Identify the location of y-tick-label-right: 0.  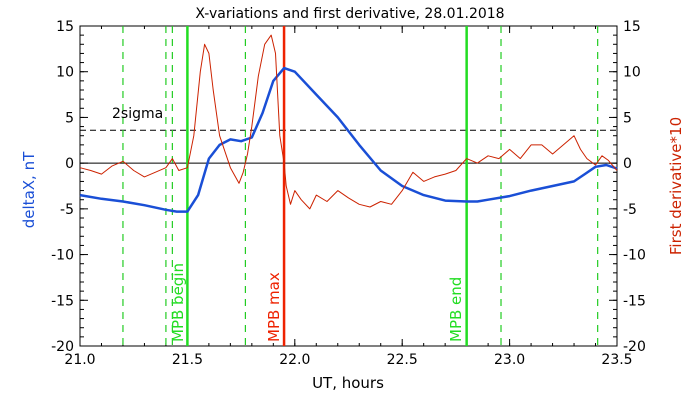
(627, 164).